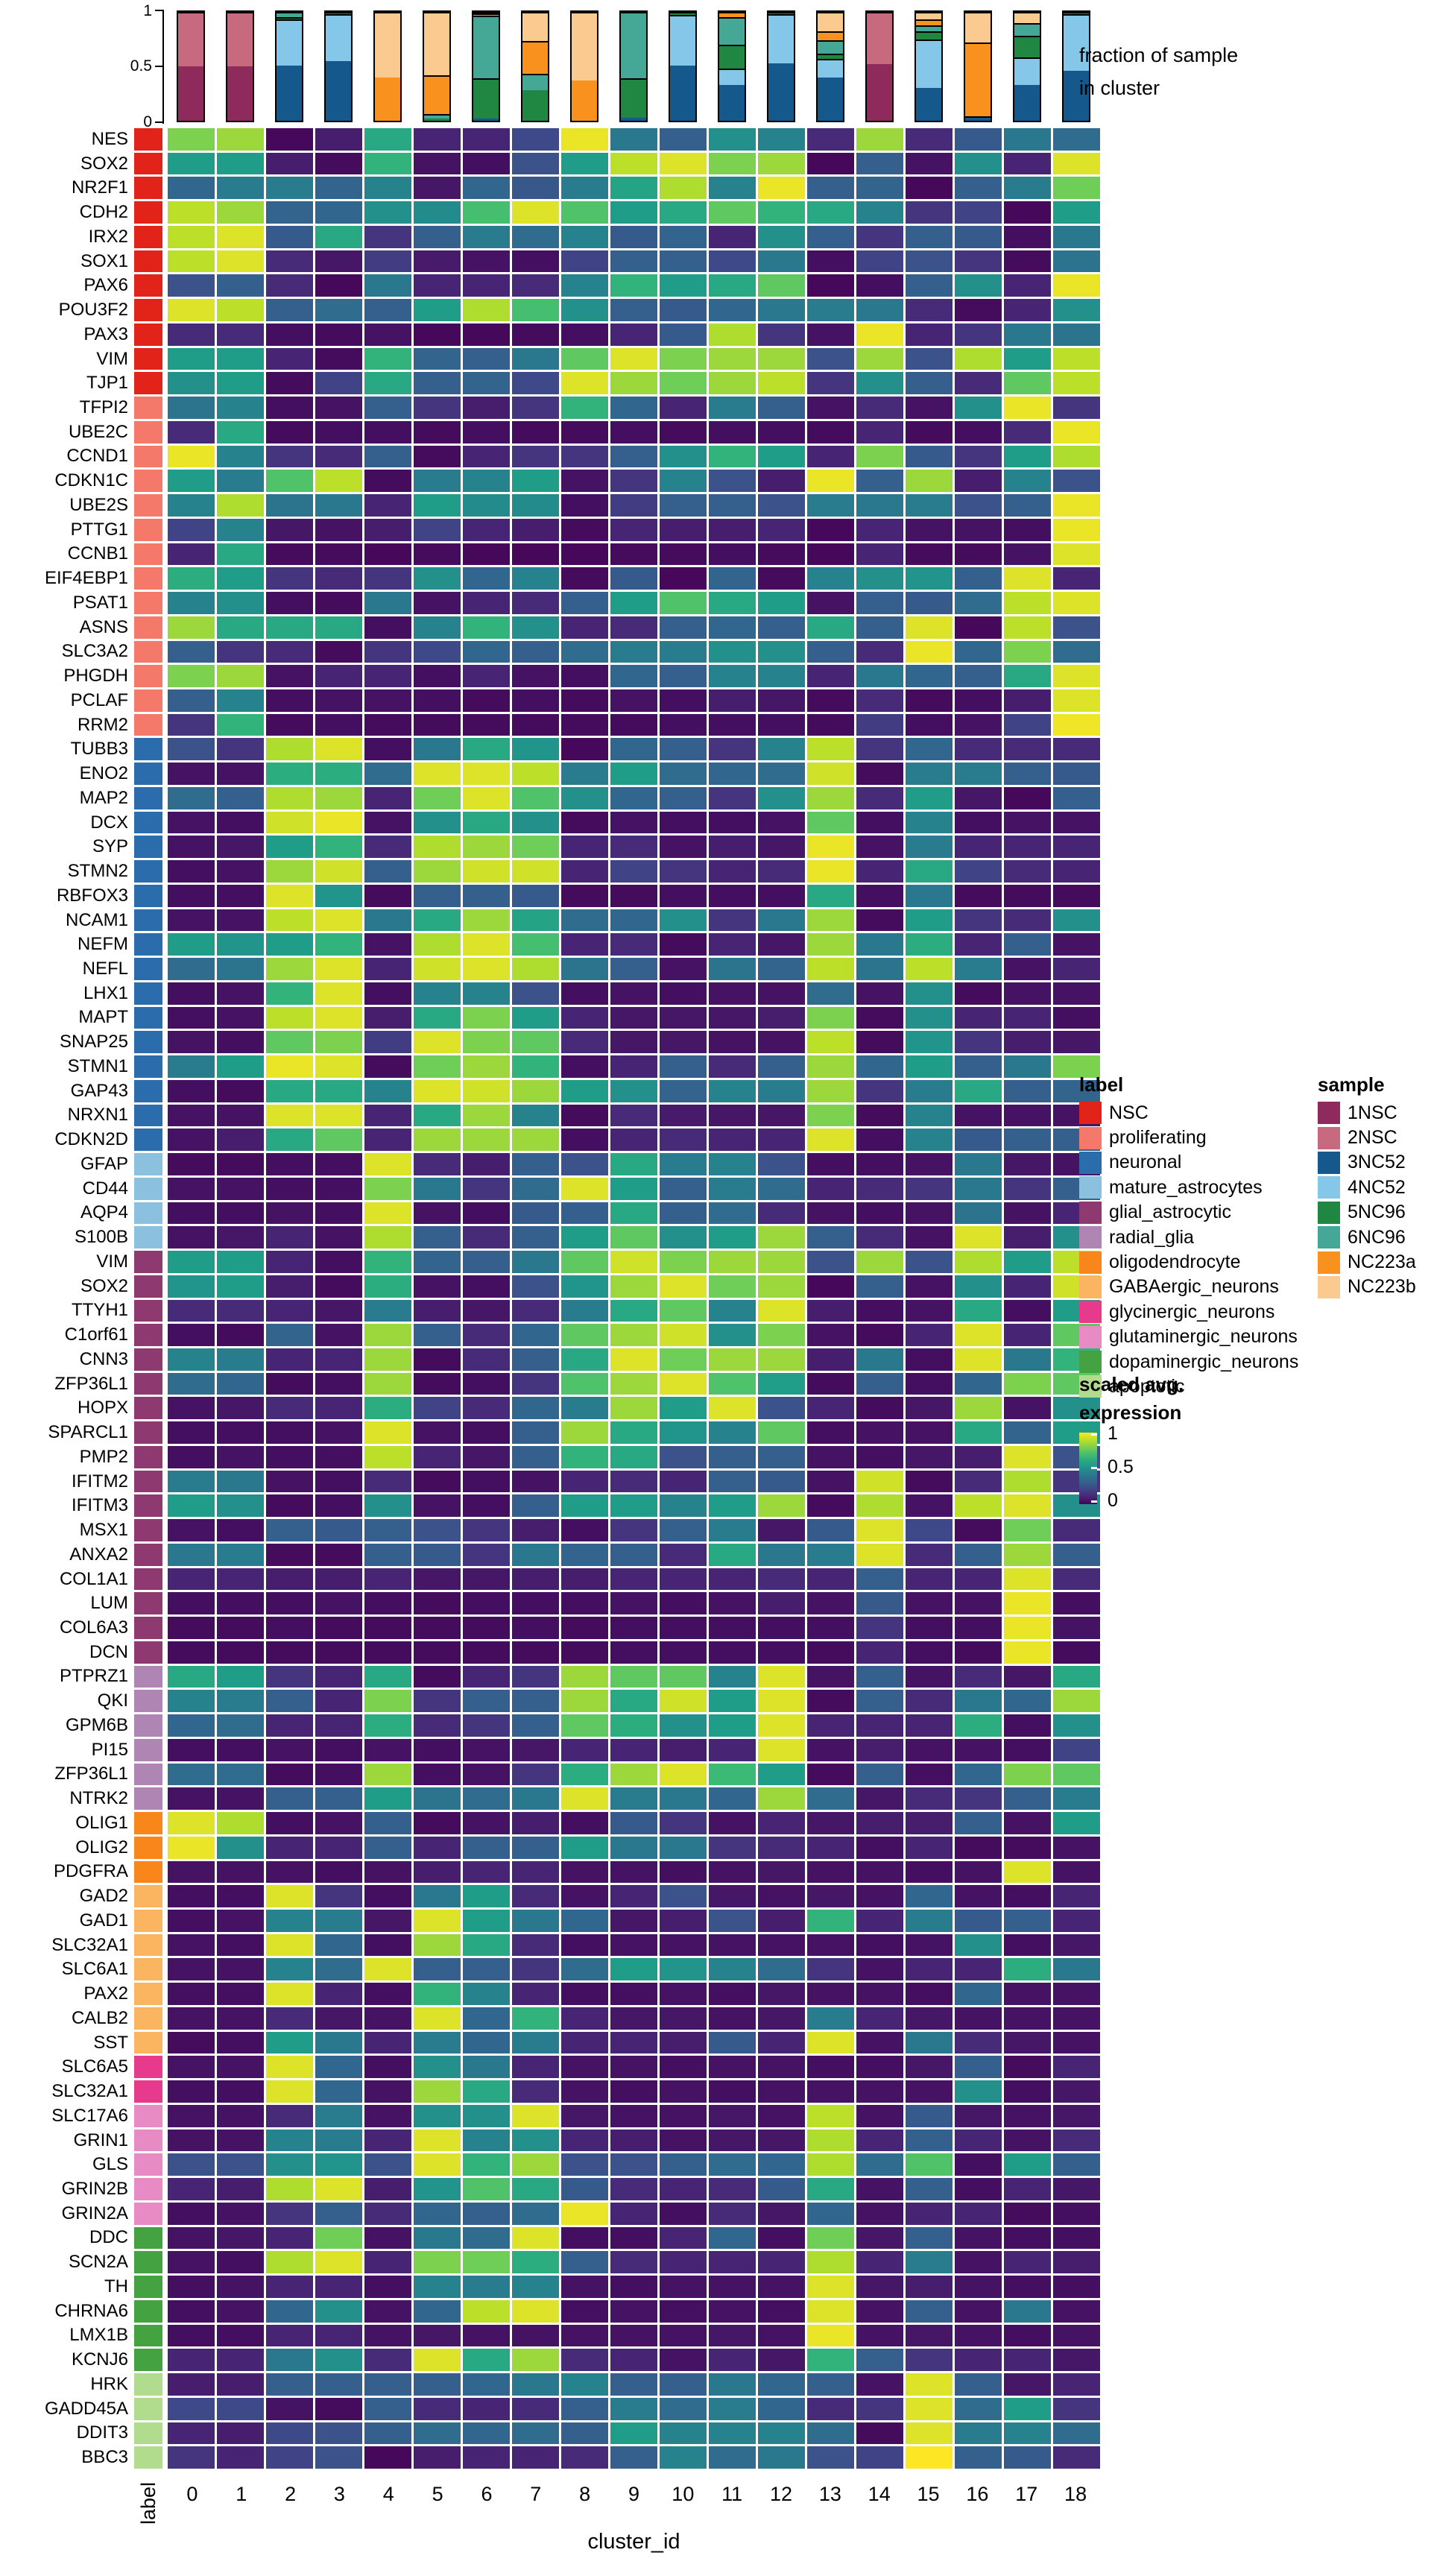 This screenshot has width=1431, height=2576. Describe the element at coordinates (880, 2140) in the screenshot. I see `heatmap-cell-GRIN1-c14` at that location.